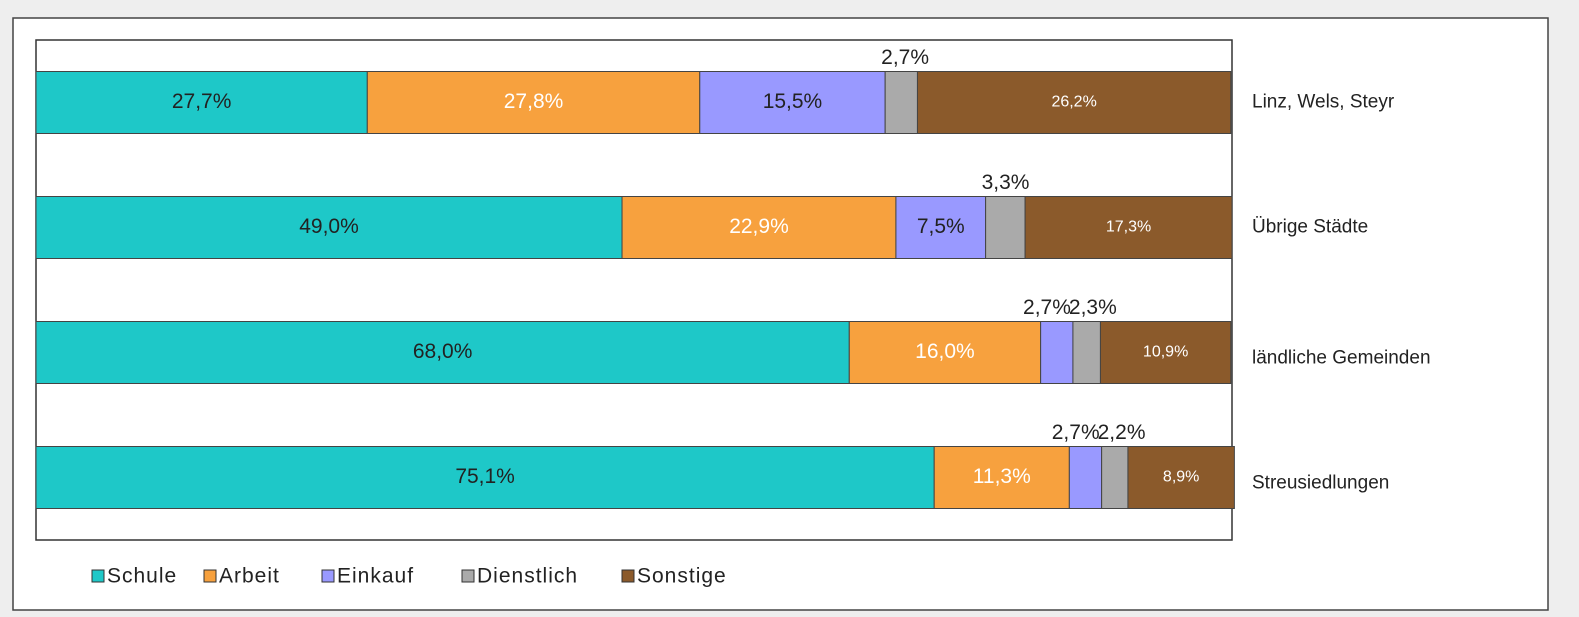 The image size is (1579, 617). Describe the element at coordinates (142, 576) in the screenshot. I see `legend-label: Schule` at that location.